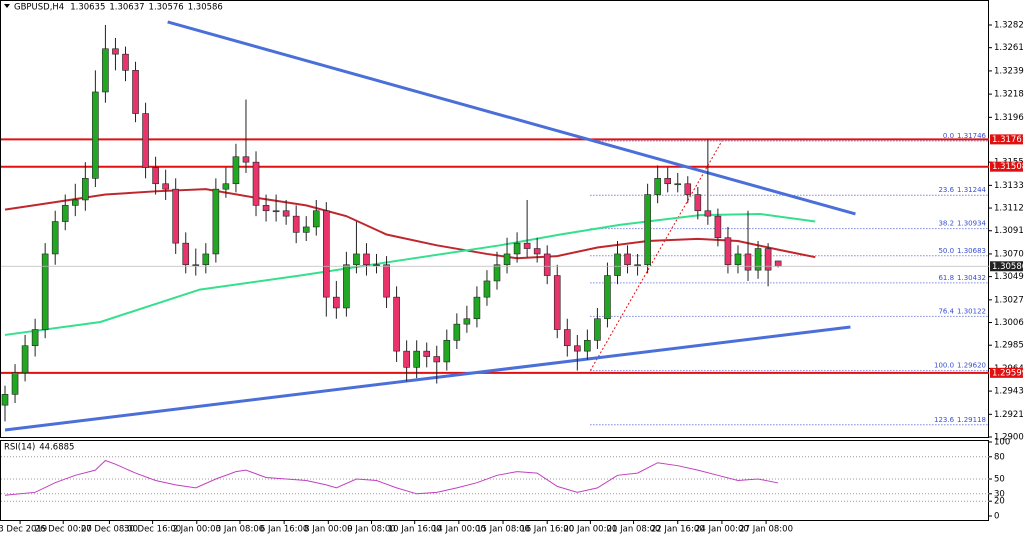 This screenshot has width=1024, height=535. I want to click on header-icon, so click(7, 6).